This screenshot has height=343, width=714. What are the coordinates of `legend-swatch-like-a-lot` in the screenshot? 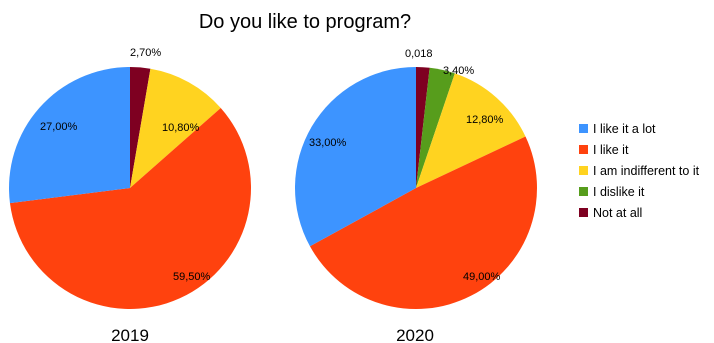 It's located at (583, 128).